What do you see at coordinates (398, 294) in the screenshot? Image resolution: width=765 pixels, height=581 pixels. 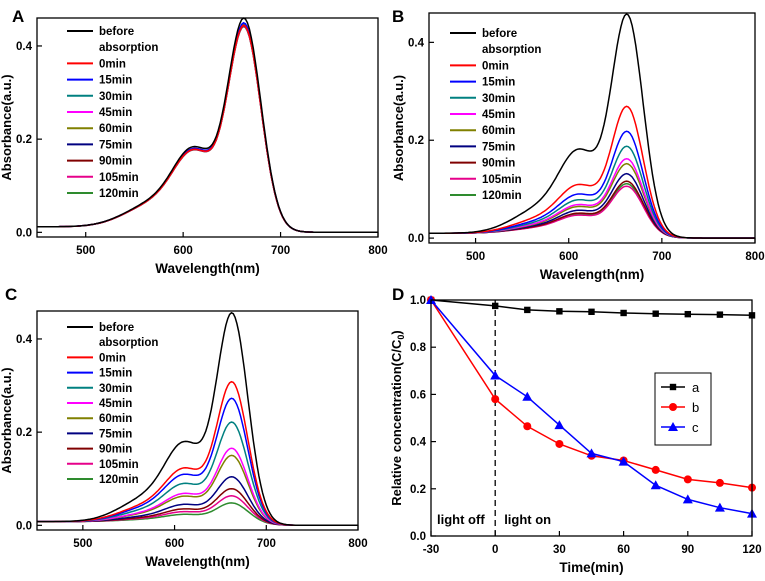 I see `panel-label: D` at bounding box center [398, 294].